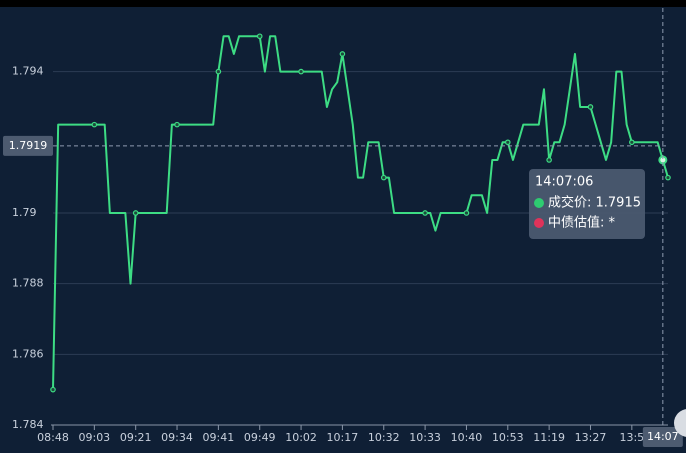  What do you see at coordinates (28, 353) in the screenshot?
I see `y-tick-label: 1.786` at bounding box center [28, 353].